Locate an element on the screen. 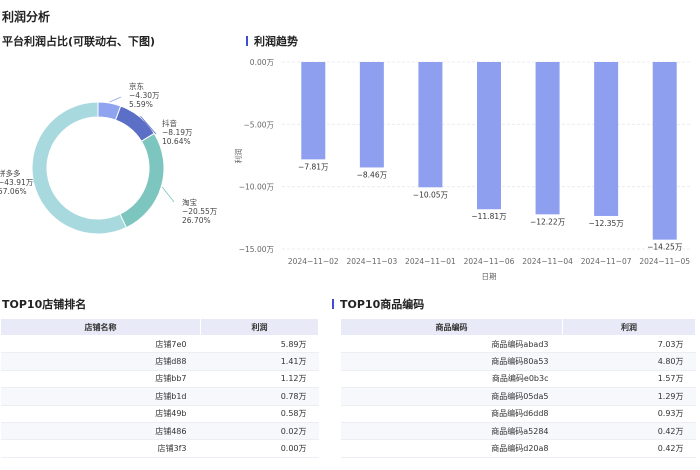  pie-section-title: 平台利润占比(可联动右、下图) is located at coordinates (78, 41).